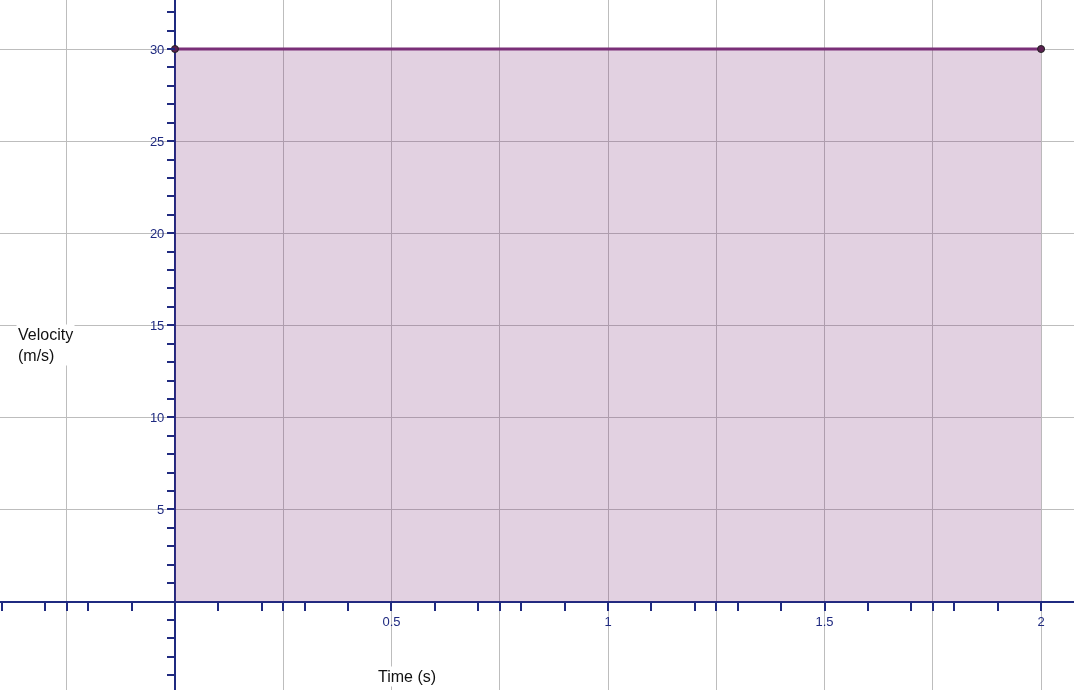 This screenshot has height=690, width=1074. Describe the element at coordinates (157, 417) in the screenshot. I see `y-tick-label: 10` at that location.